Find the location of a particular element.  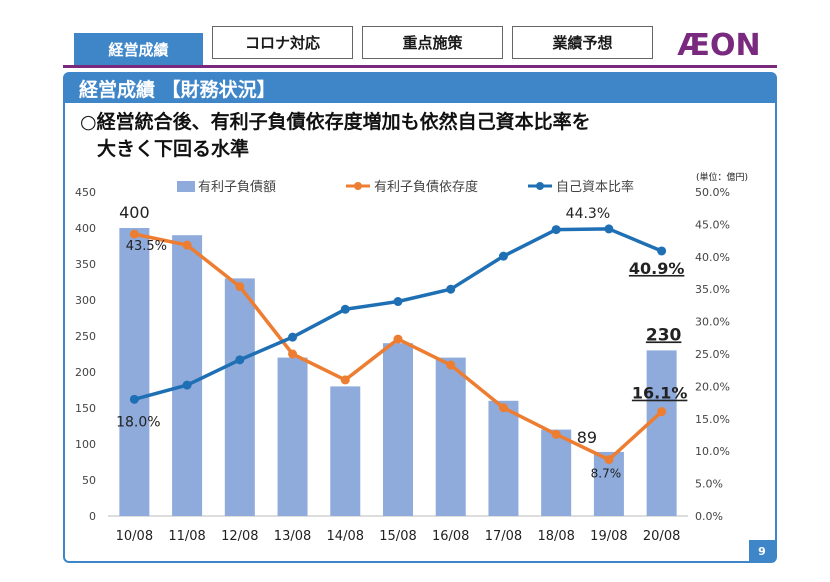

right-tick-label: 25.0% is located at coordinates (712, 354).